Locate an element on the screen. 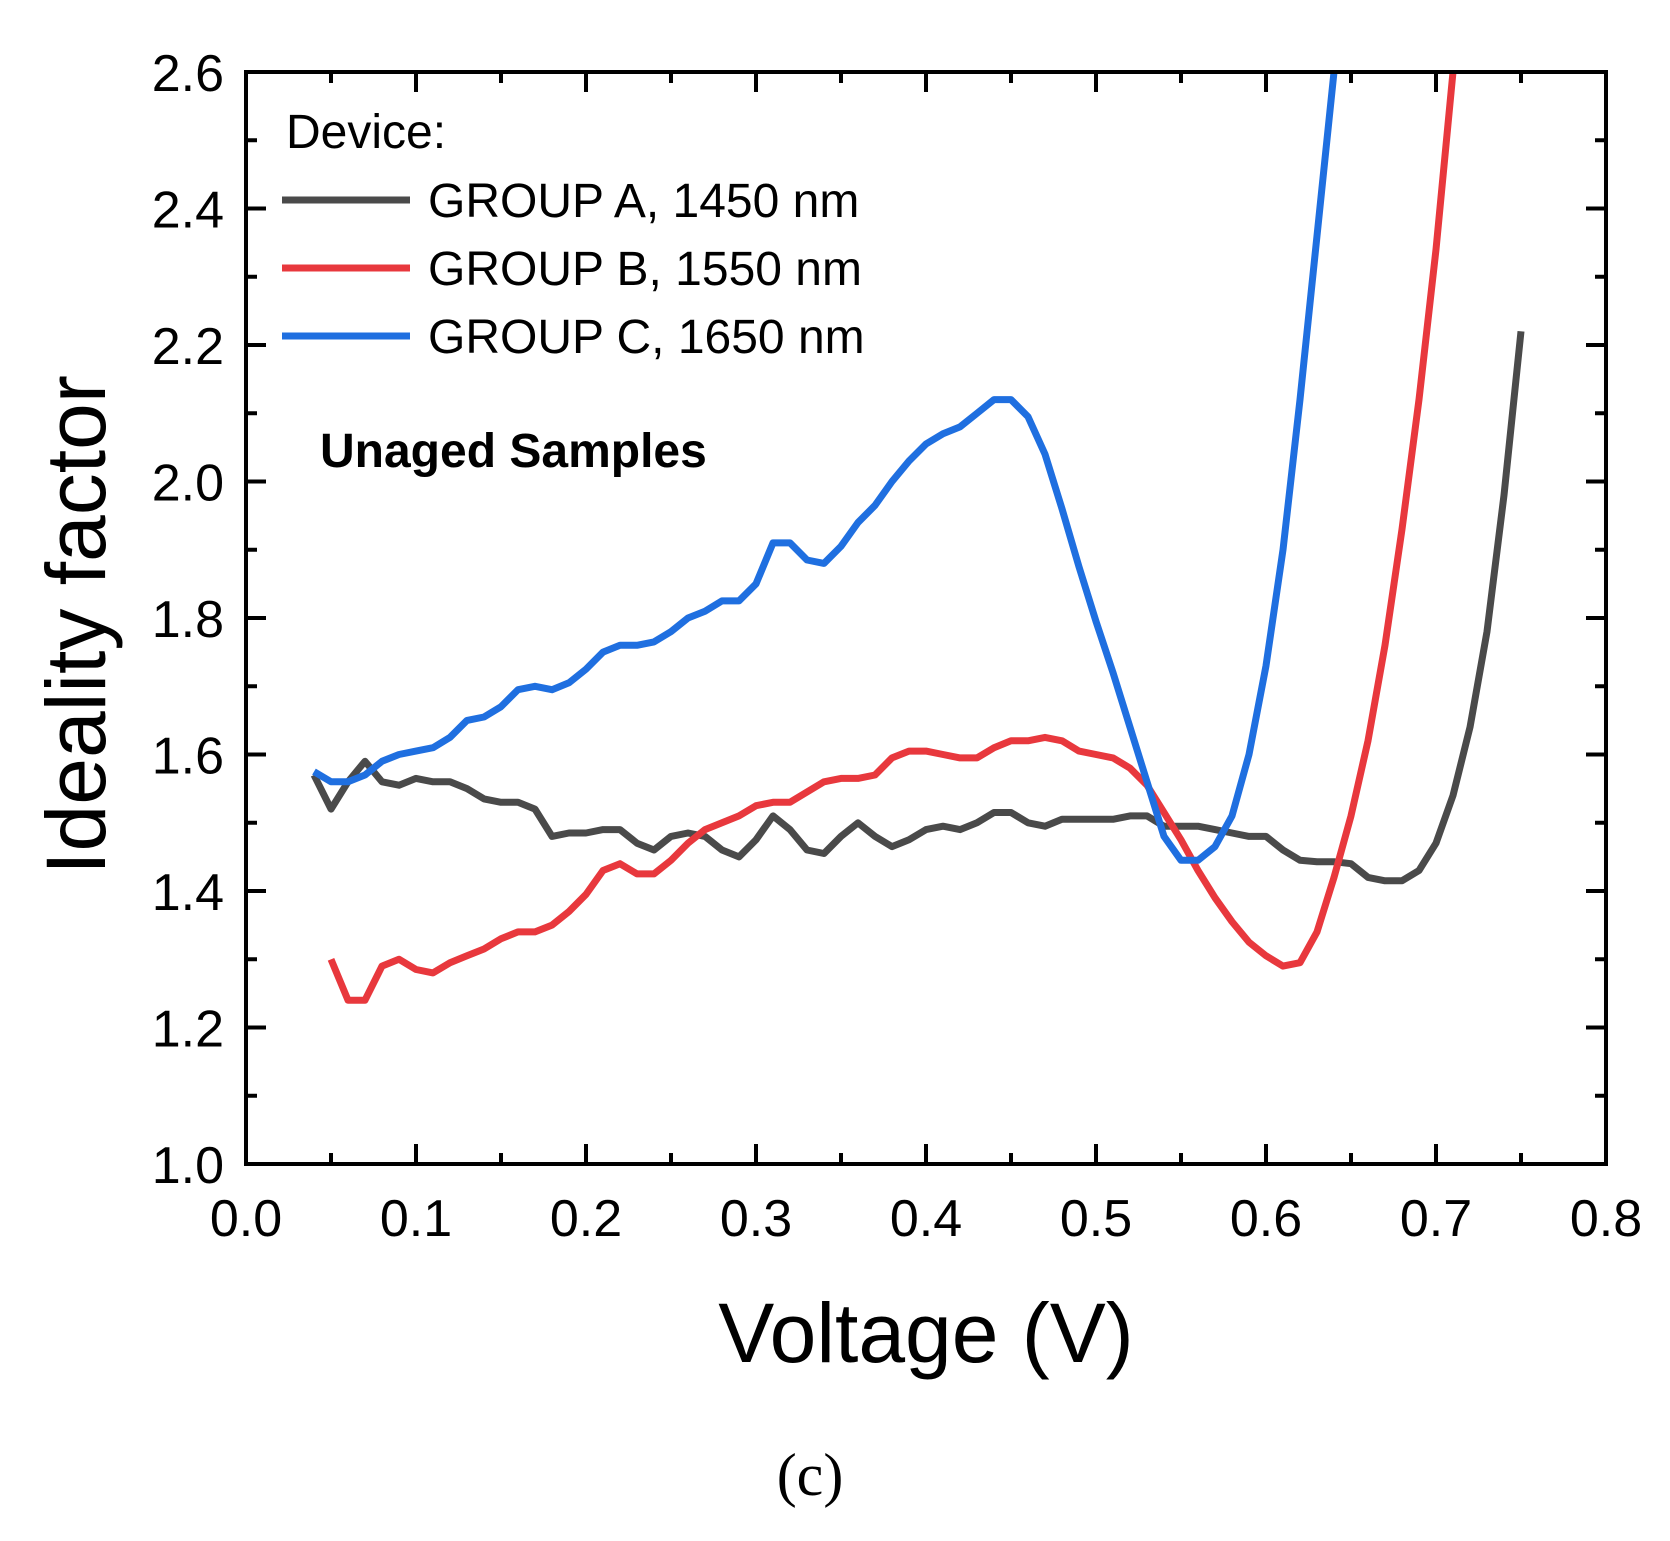 The width and height of the screenshot is (1670, 1541). y-tick-label: 2.0 is located at coordinates (188, 484).